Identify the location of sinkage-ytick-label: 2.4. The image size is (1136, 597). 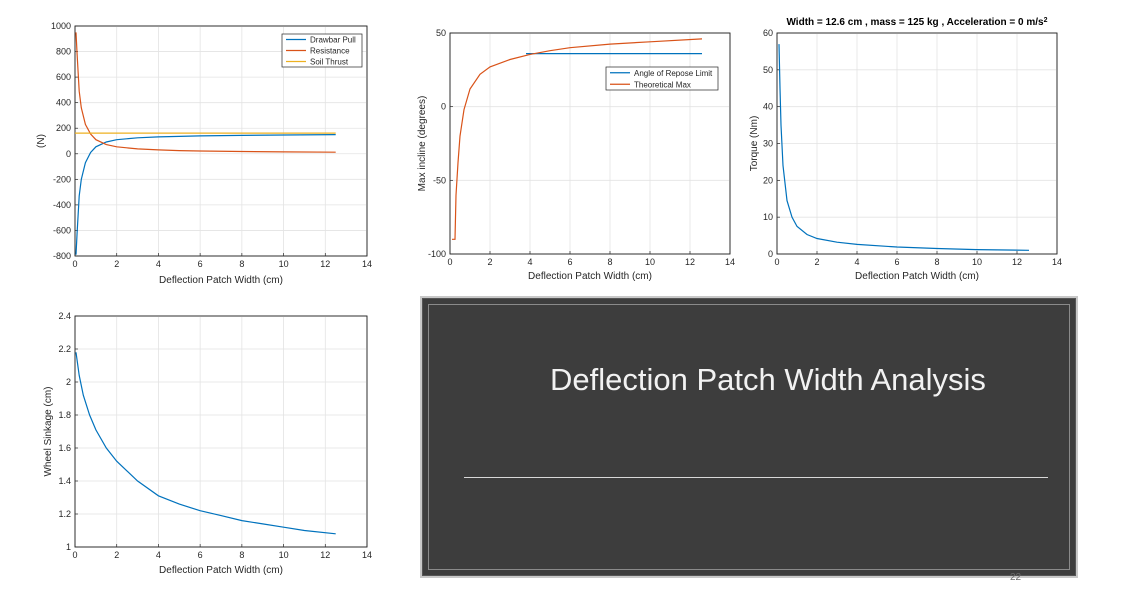
(64, 316).